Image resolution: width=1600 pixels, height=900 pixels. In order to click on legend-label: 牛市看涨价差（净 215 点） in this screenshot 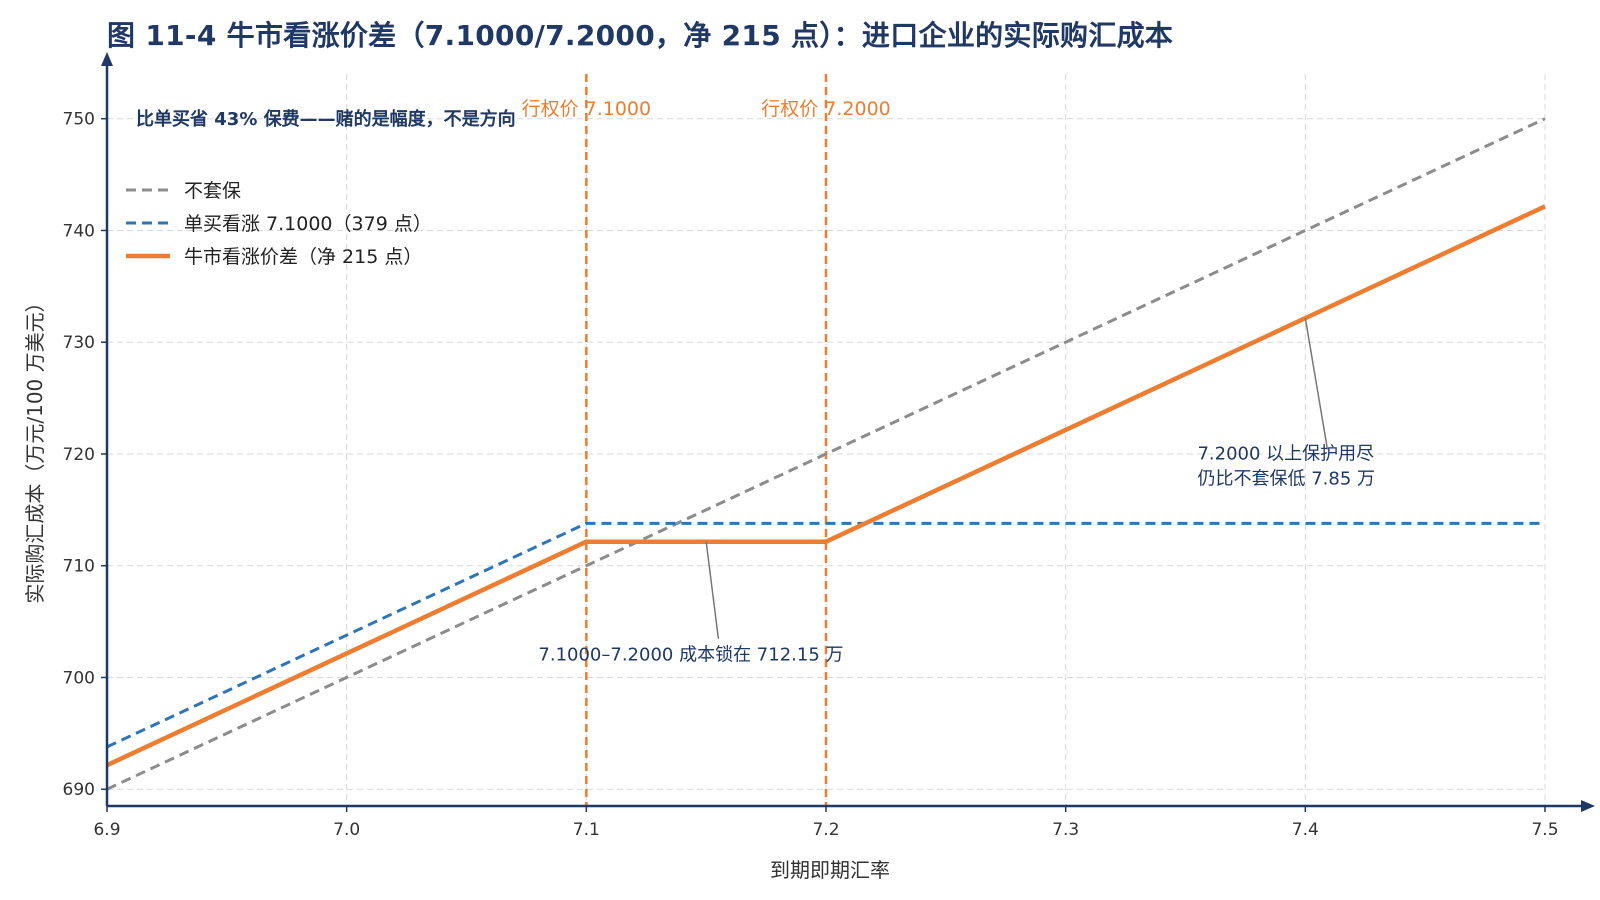, I will do `click(303, 257)`.